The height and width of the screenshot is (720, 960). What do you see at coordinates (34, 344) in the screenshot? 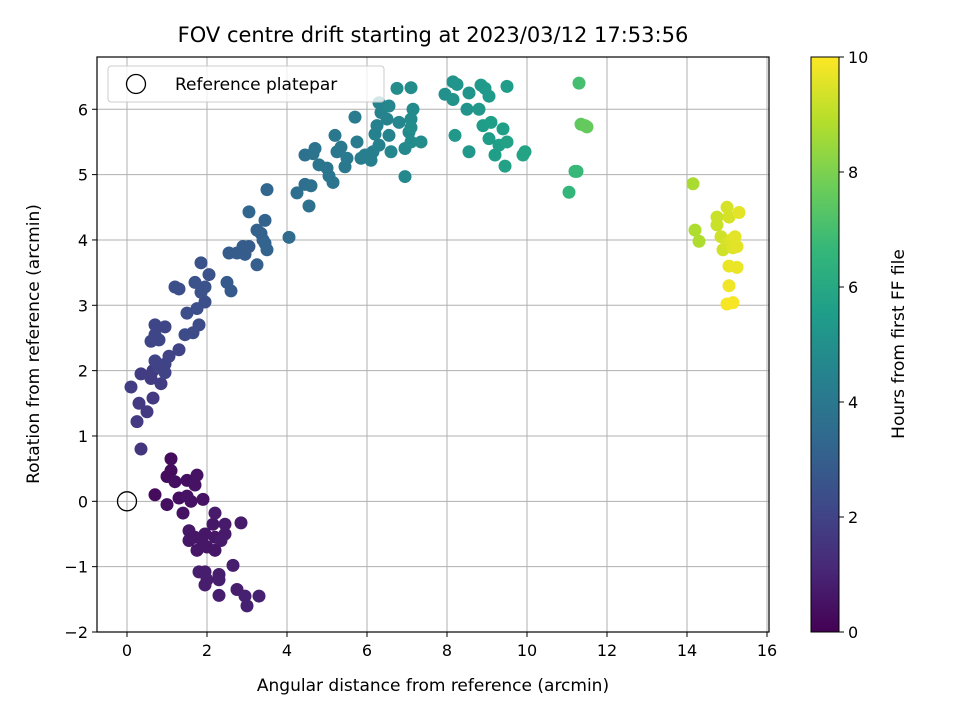
I see `y-axis-label: Rotation from reference (arcmin)` at bounding box center [34, 344].